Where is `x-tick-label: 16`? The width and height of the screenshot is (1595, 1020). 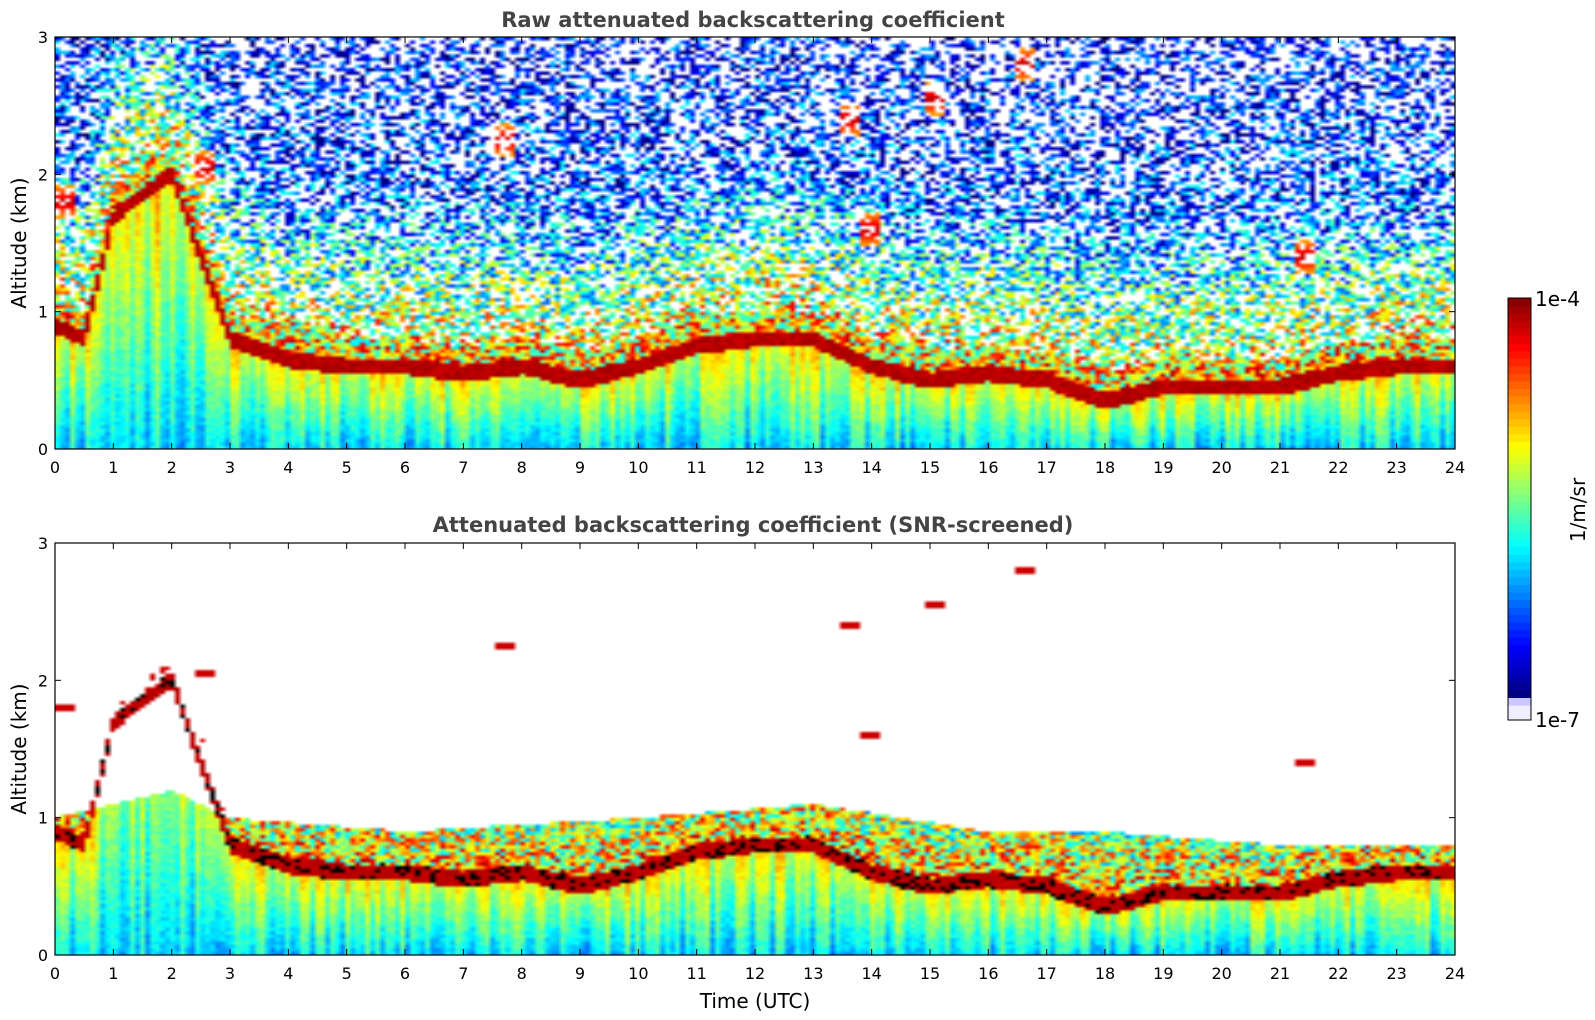
x-tick-label: 16 is located at coordinates (988, 973).